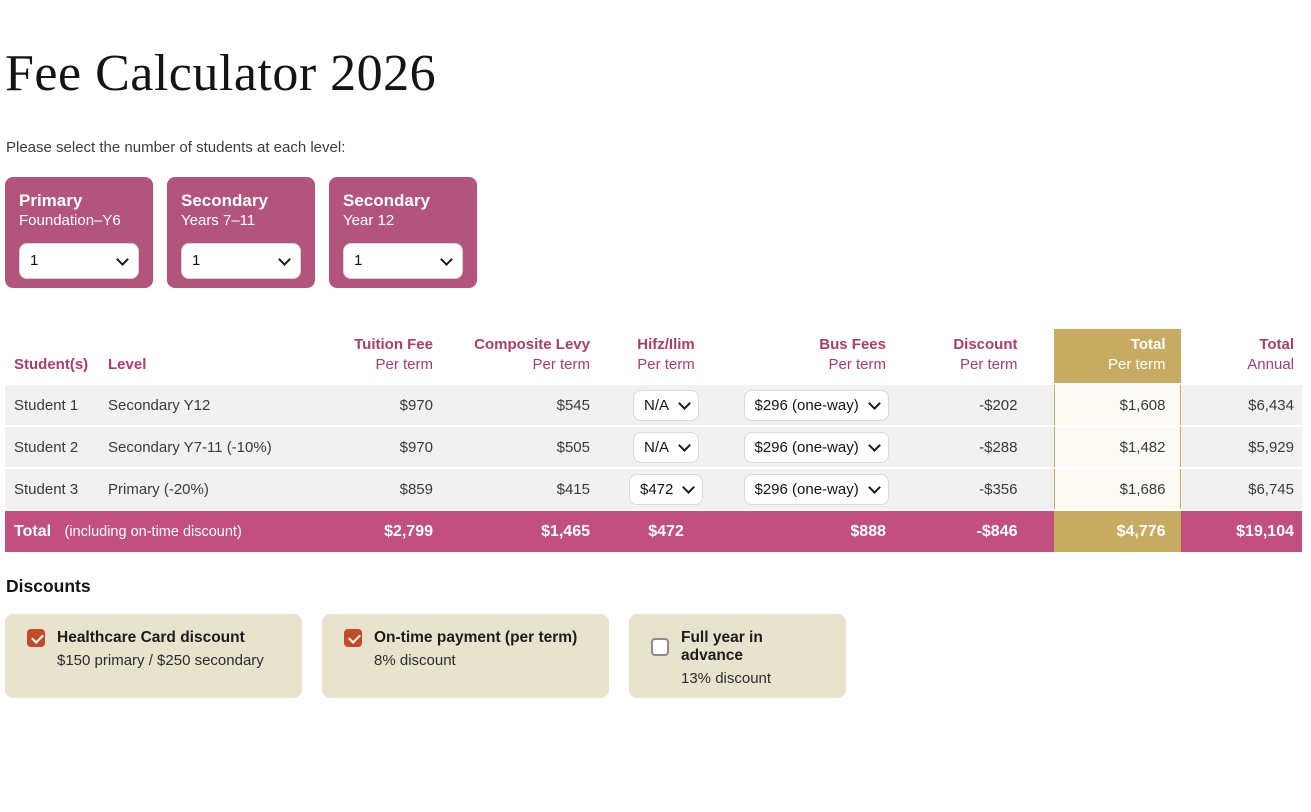 Image resolution: width=1311 pixels, height=812 pixels. What do you see at coordinates (852, 344) in the screenshot?
I see `col-header-bus-line1: Bus Fees` at bounding box center [852, 344].